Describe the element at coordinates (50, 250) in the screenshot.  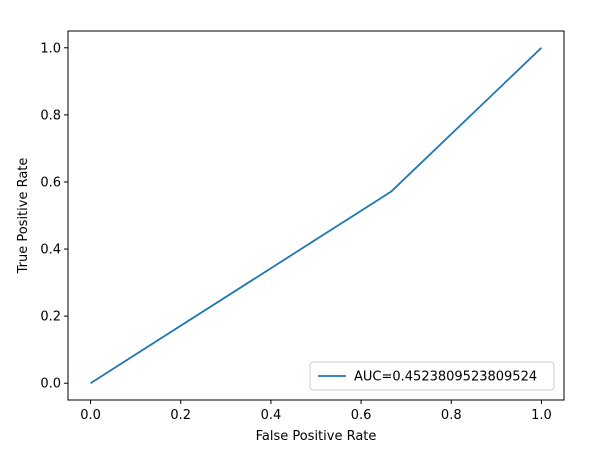
I see `y-tick-label: 0.4` at that location.